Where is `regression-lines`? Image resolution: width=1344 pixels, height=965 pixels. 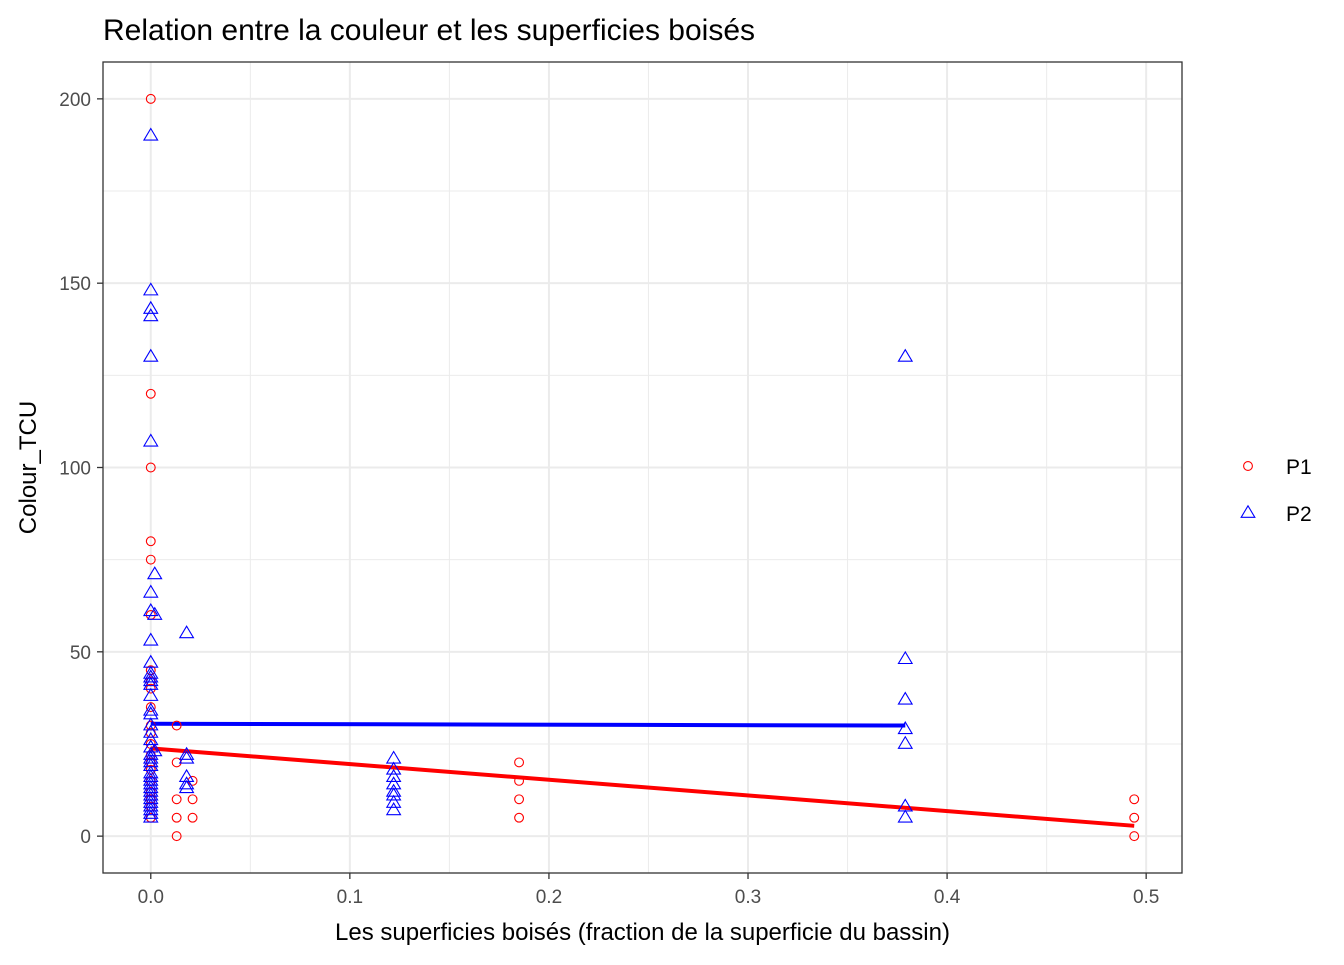
regression-lines is located at coordinates (642, 774).